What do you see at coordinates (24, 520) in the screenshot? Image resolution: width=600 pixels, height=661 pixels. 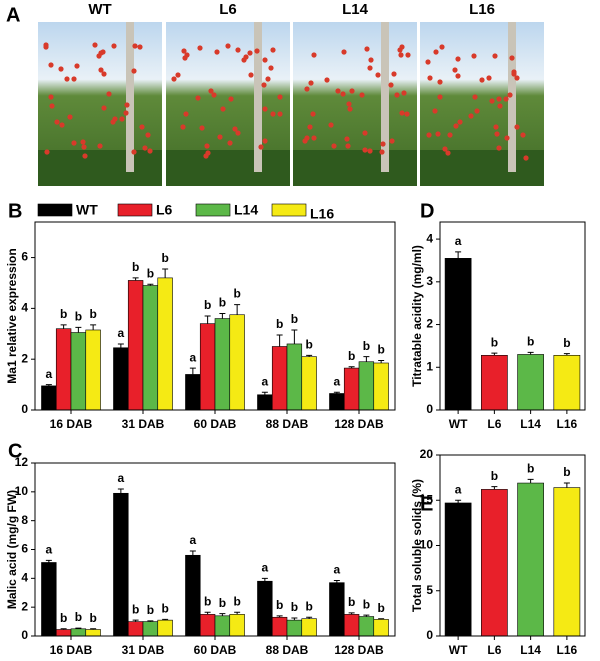 I see `y-tick-label: 8` at bounding box center [24, 520].